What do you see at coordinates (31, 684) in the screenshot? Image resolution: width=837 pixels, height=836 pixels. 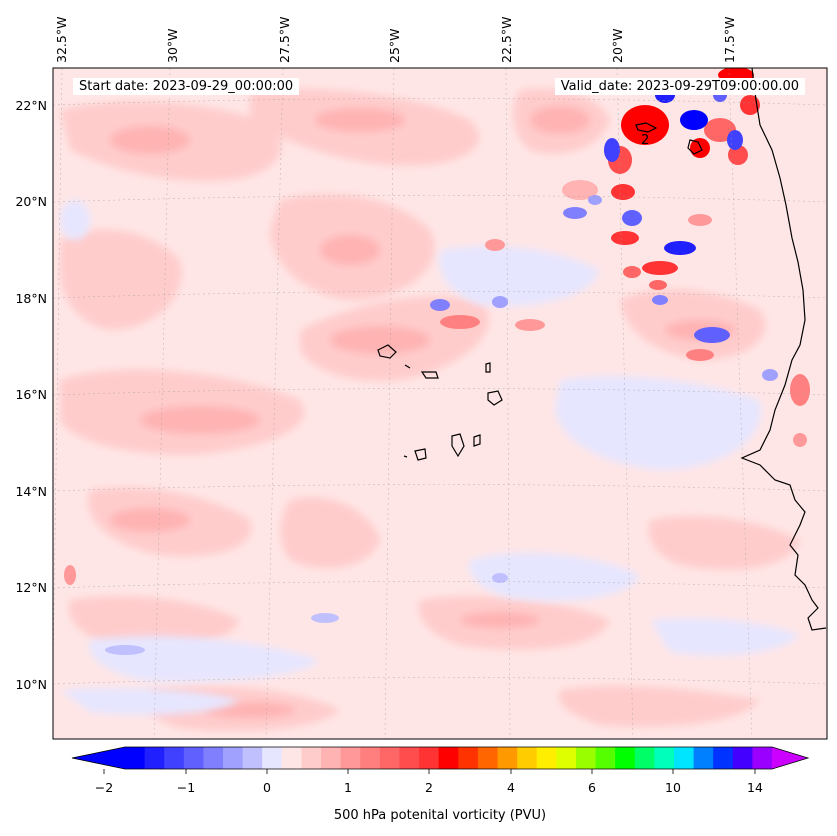 I see `lat-label: 10°N` at bounding box center [31, 684].